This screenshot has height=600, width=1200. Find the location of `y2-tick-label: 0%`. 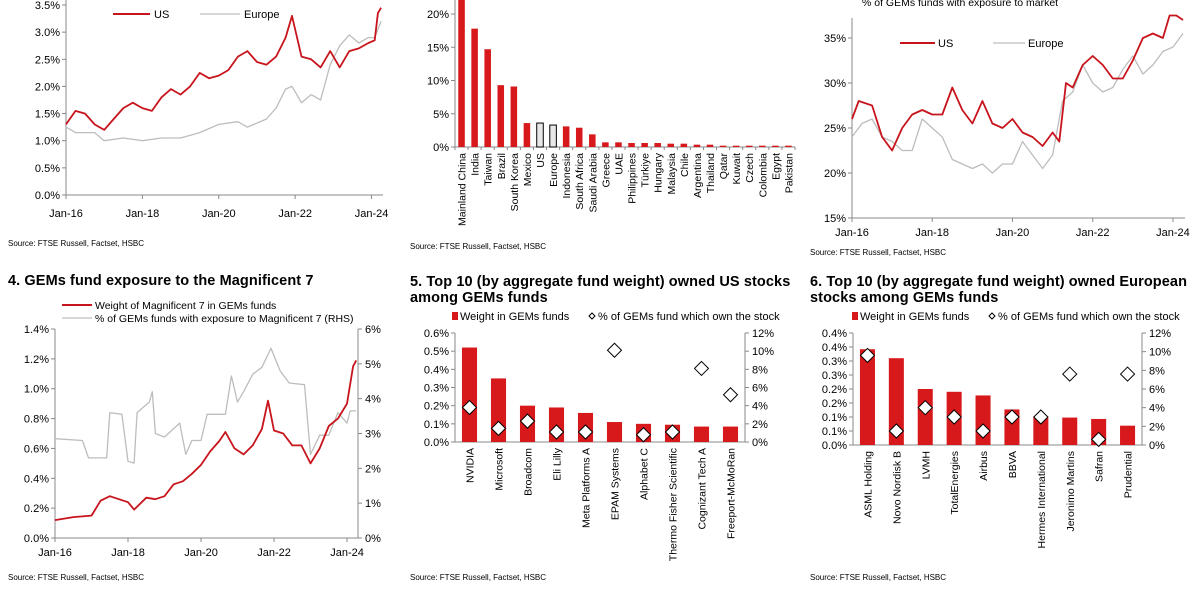

y2-tick-label: 0% is located at coordinates (373, 539).